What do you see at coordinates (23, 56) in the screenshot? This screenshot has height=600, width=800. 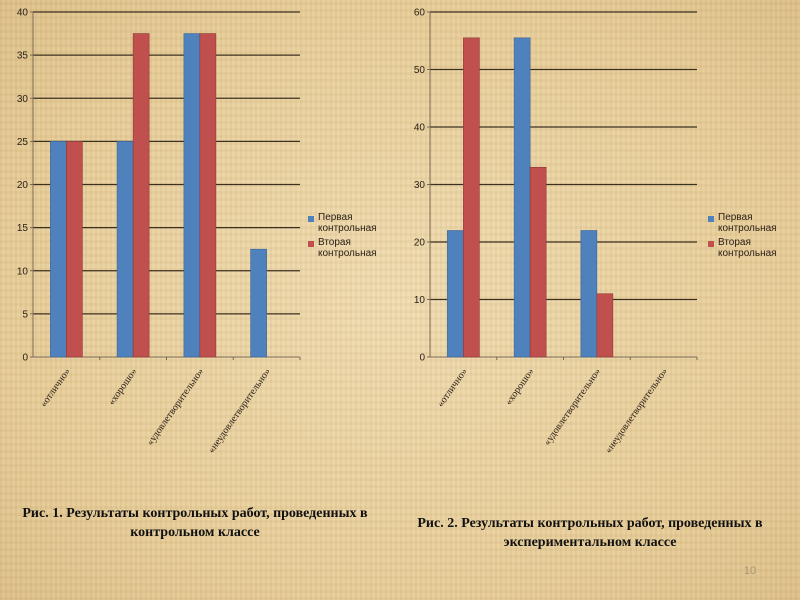 I see `y-tick-label: 35` at bounding box center [23, 56].